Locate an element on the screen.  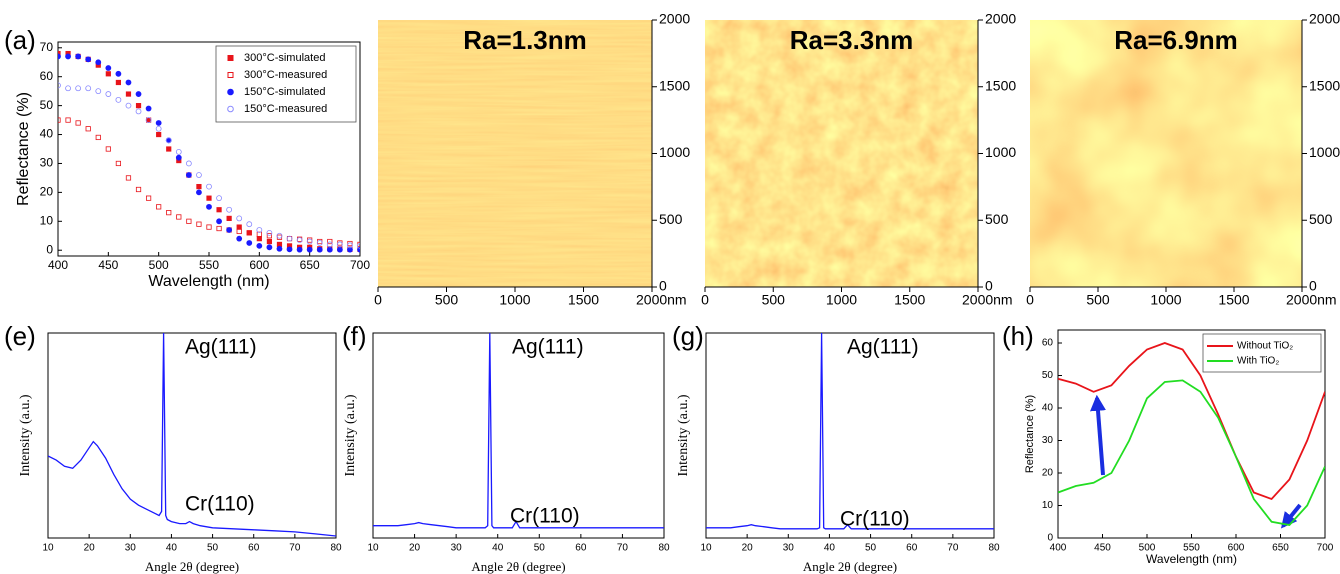
x-tick-label: 650 is located at coordinates (1280, 548).